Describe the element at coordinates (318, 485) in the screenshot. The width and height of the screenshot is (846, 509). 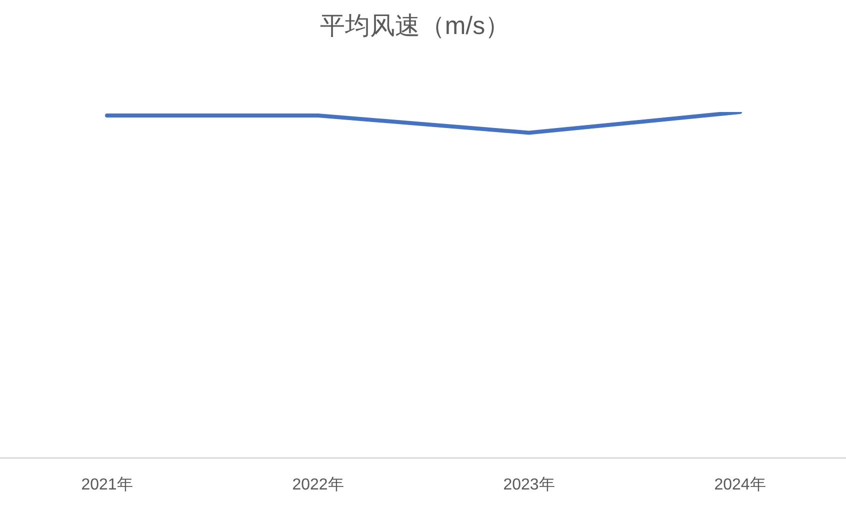
I see `x-tick-label: 2022年` at that location.